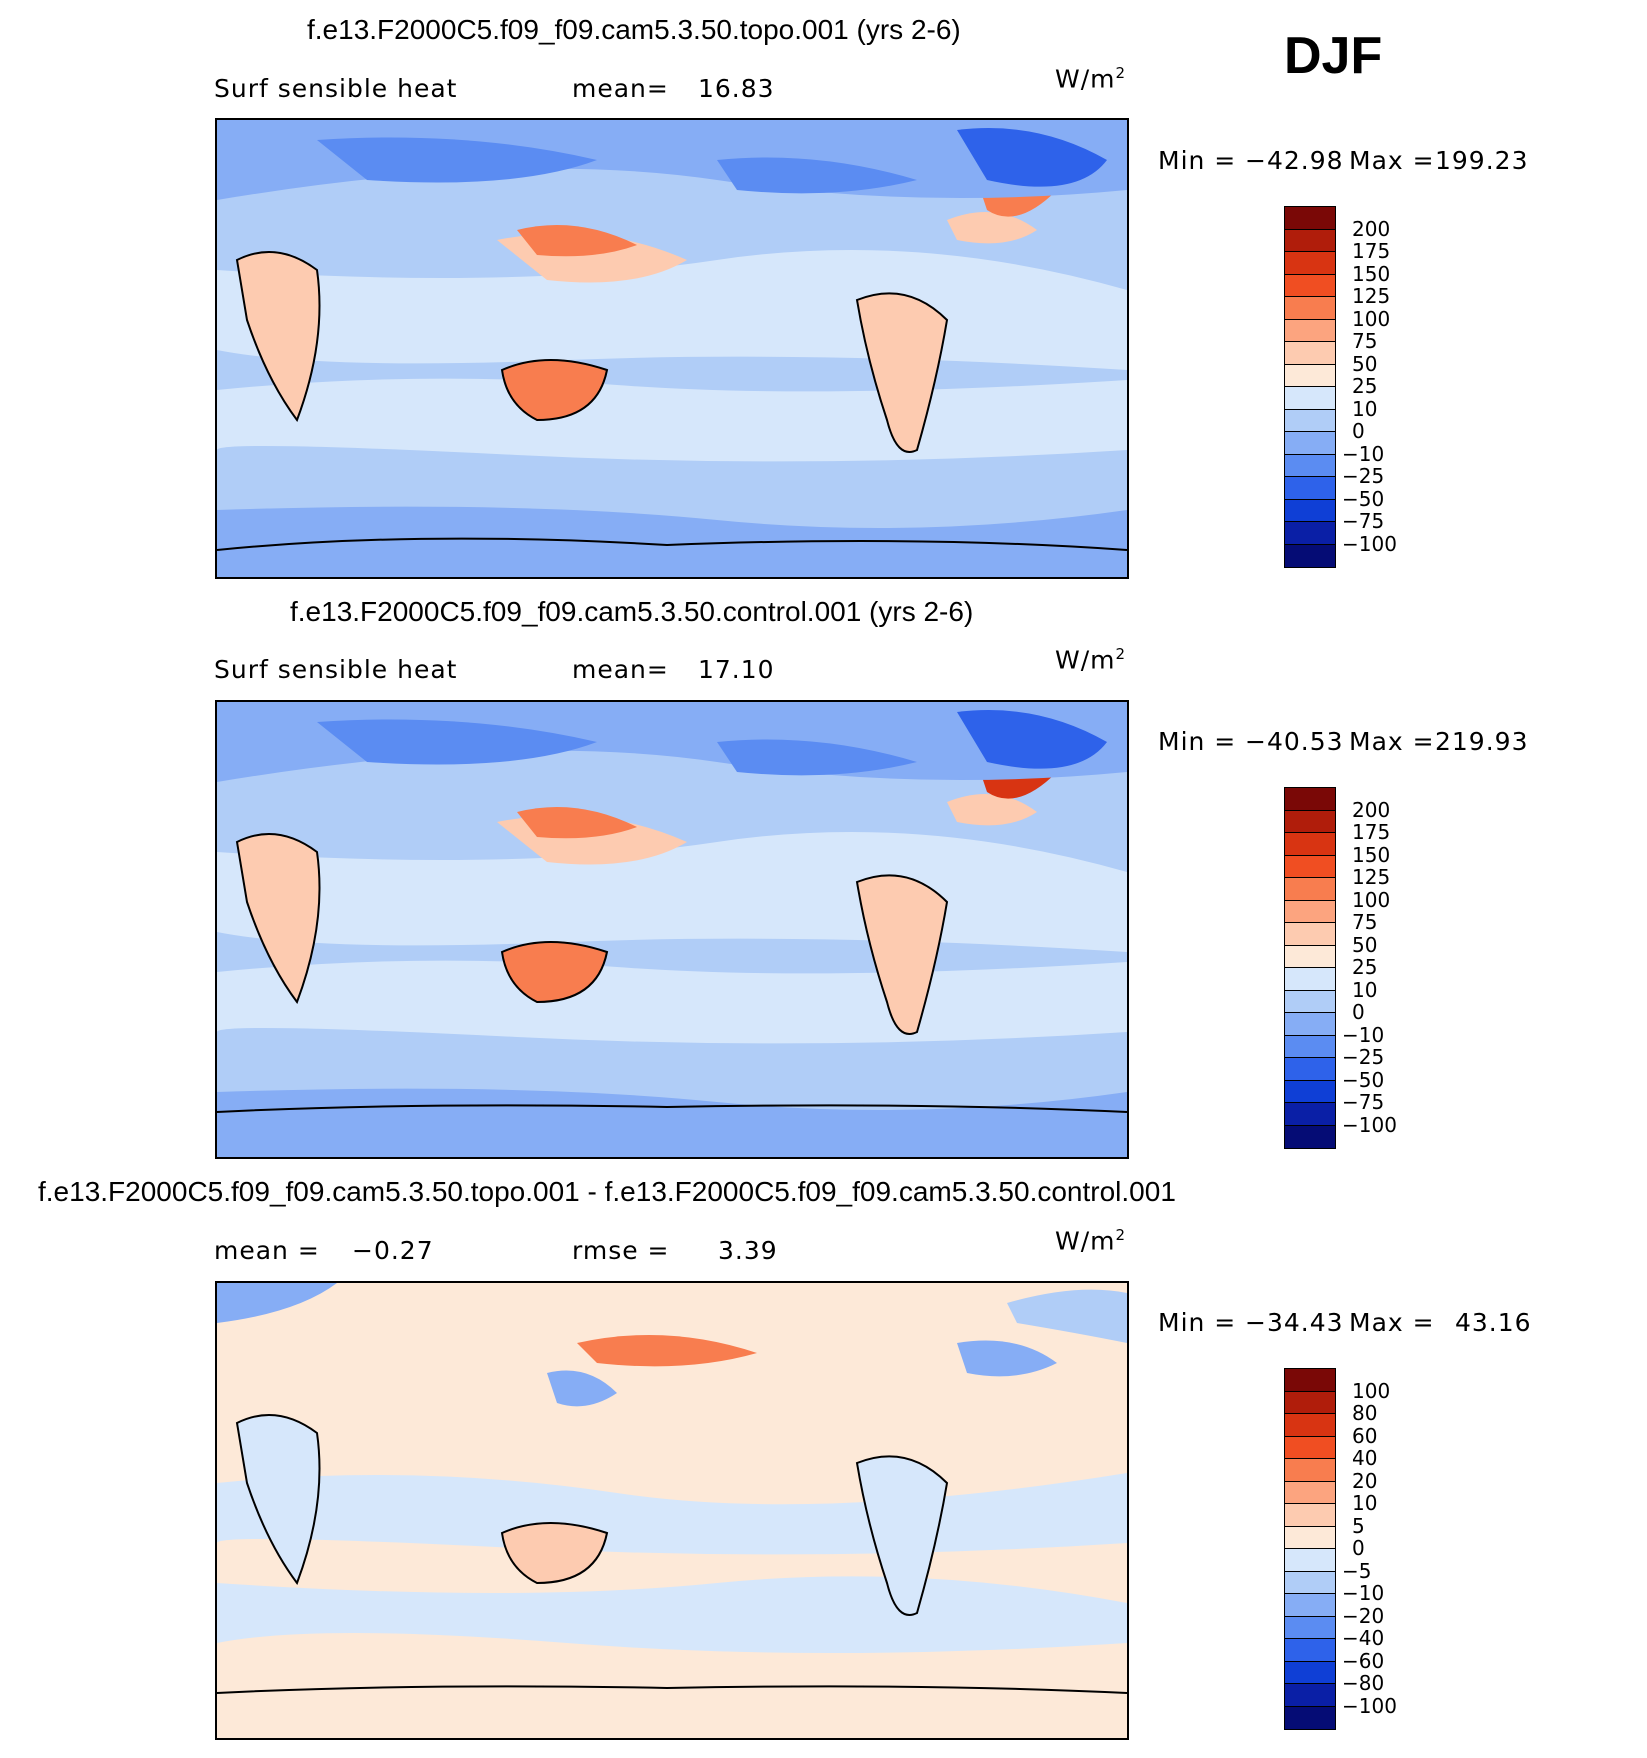 Image resolution: width=1647 pixels, height=1758 pixels. What do you see at coordinates (1392, 741) in the screenshot?
I see `panel-2-max-label: Max =` at bounding box center [1392, 741].